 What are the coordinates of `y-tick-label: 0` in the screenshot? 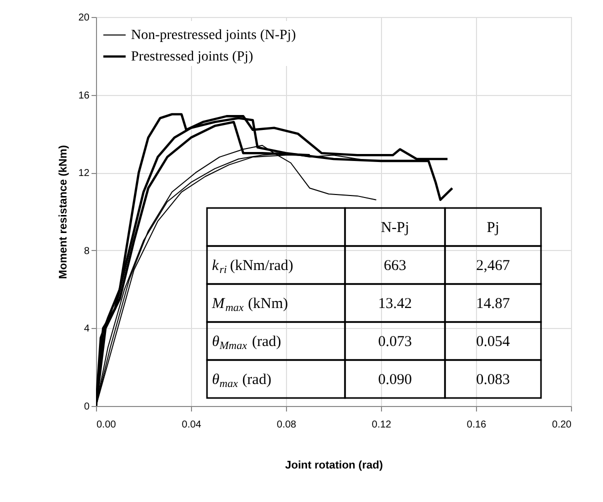 It's located at (87, 407).